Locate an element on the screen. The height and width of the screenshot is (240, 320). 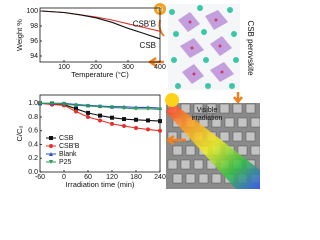
x-tick-label: 200 is located at coordinates (96, 67).